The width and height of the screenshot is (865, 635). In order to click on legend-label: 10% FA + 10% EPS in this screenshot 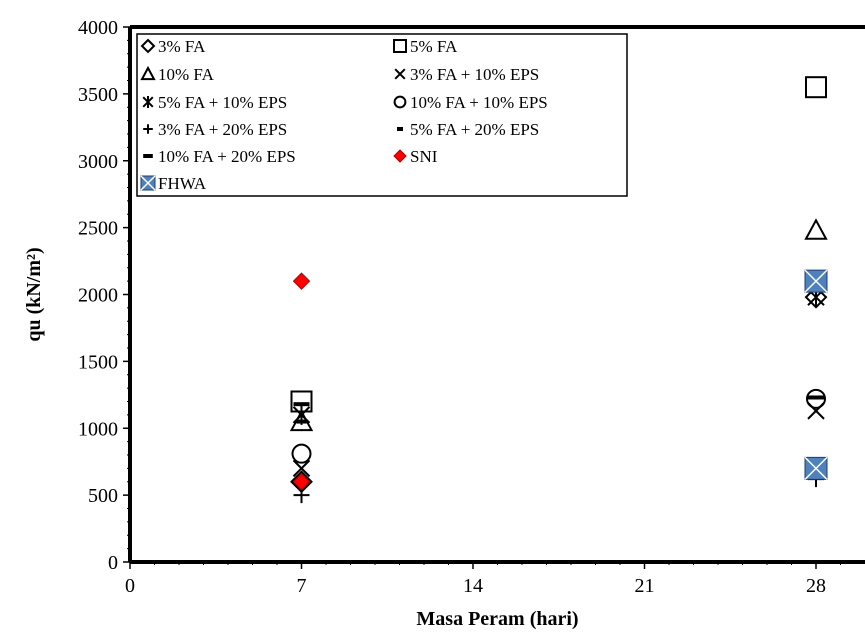, I will do `click(479, 102)`.